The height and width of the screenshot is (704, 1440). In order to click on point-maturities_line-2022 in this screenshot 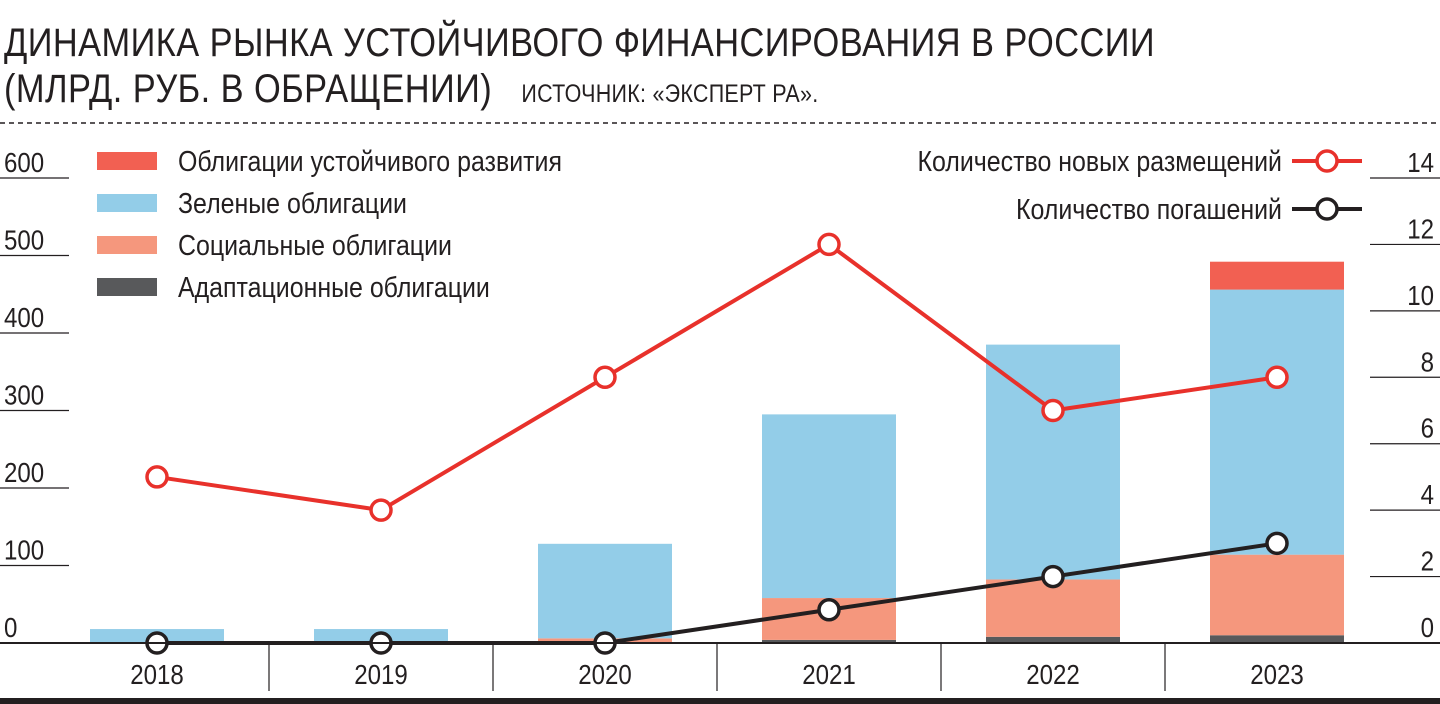, I will do `click(1053, 576)`.